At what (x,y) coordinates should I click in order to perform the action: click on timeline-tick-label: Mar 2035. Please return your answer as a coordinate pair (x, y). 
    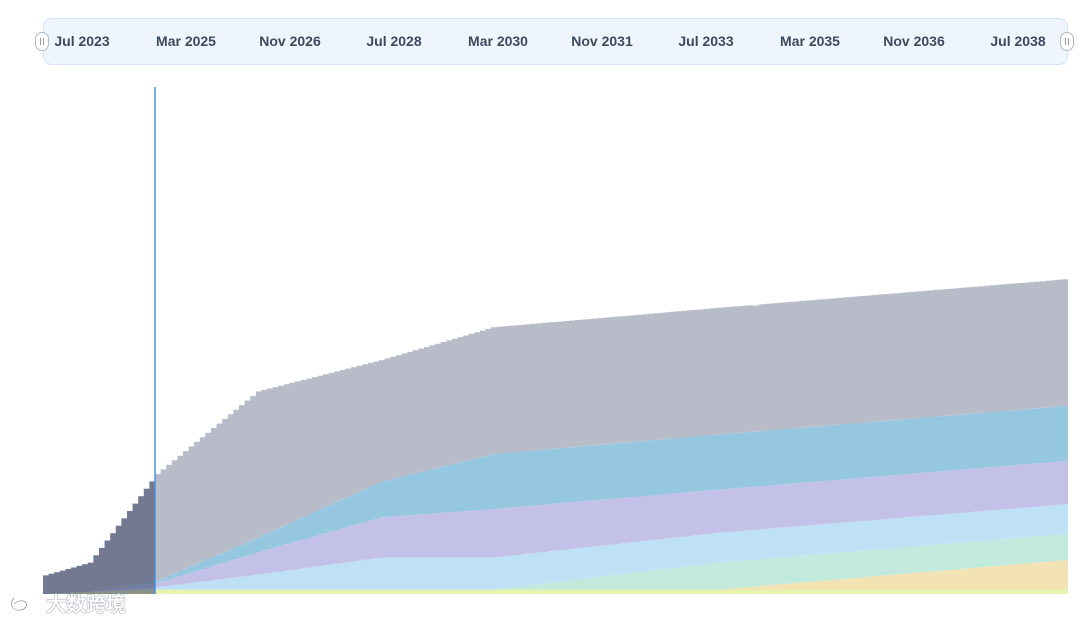
    Looking at the image, I should click on (810, 41).